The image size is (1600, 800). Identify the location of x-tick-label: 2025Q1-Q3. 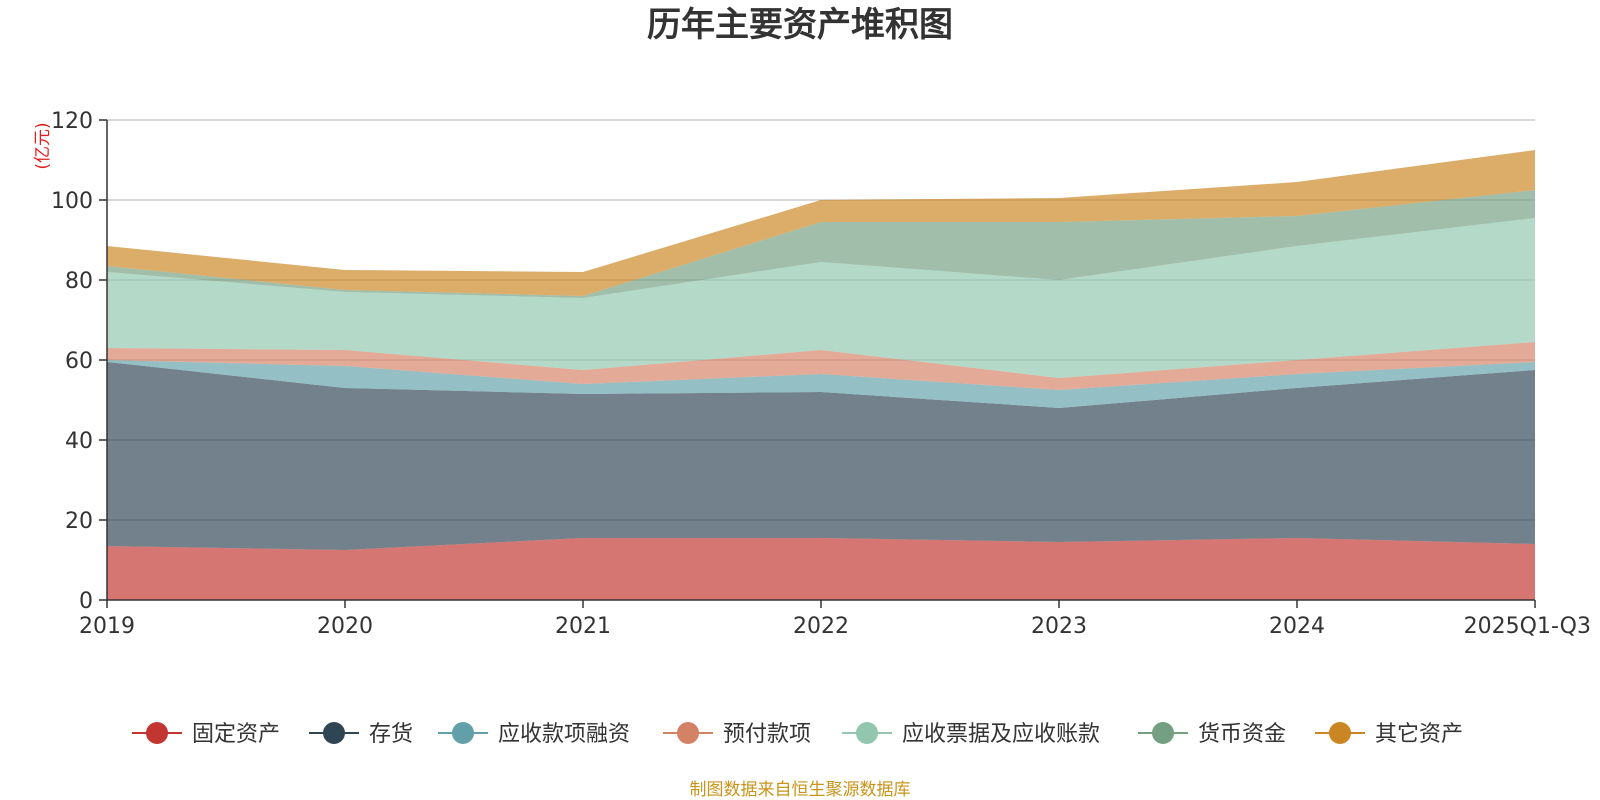
(1527, 626).